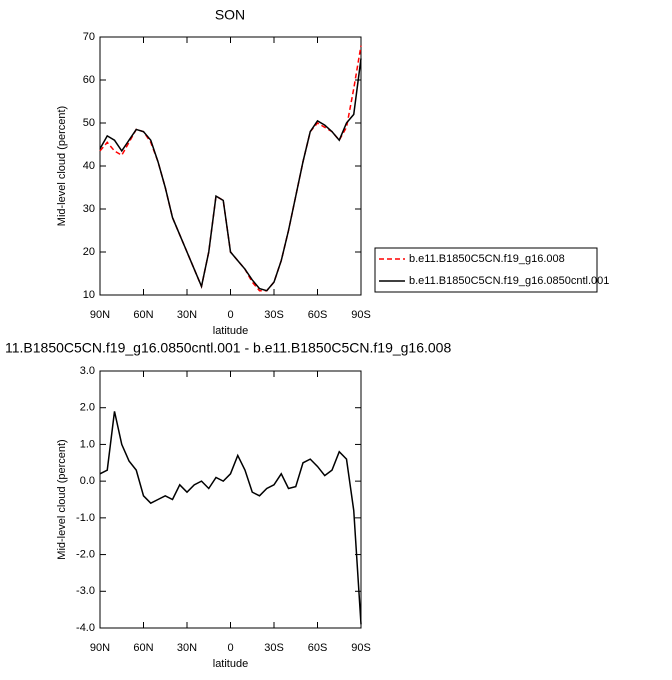 The image size is (672, 680). I want to click on y-tick-label: 10, so click(89, 295).